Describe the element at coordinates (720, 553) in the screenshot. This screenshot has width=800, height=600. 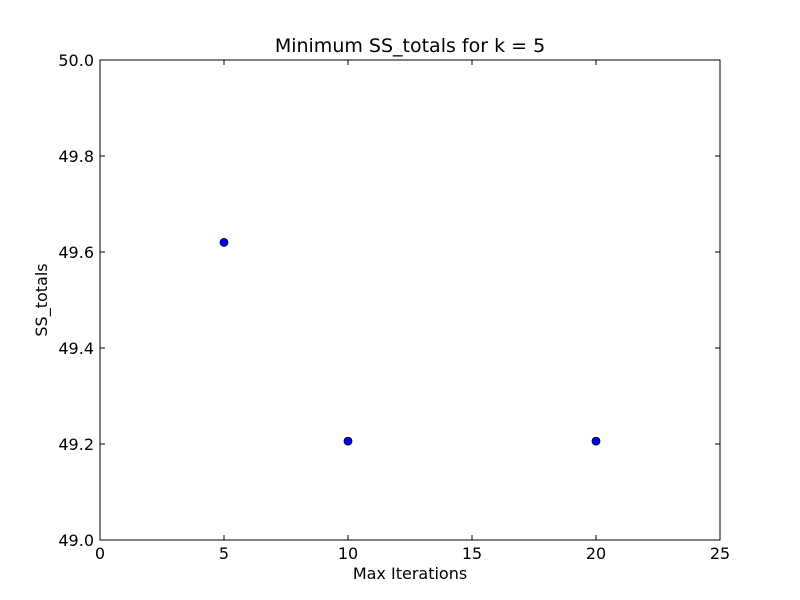
I see `x-tick-label: 25` at that location.